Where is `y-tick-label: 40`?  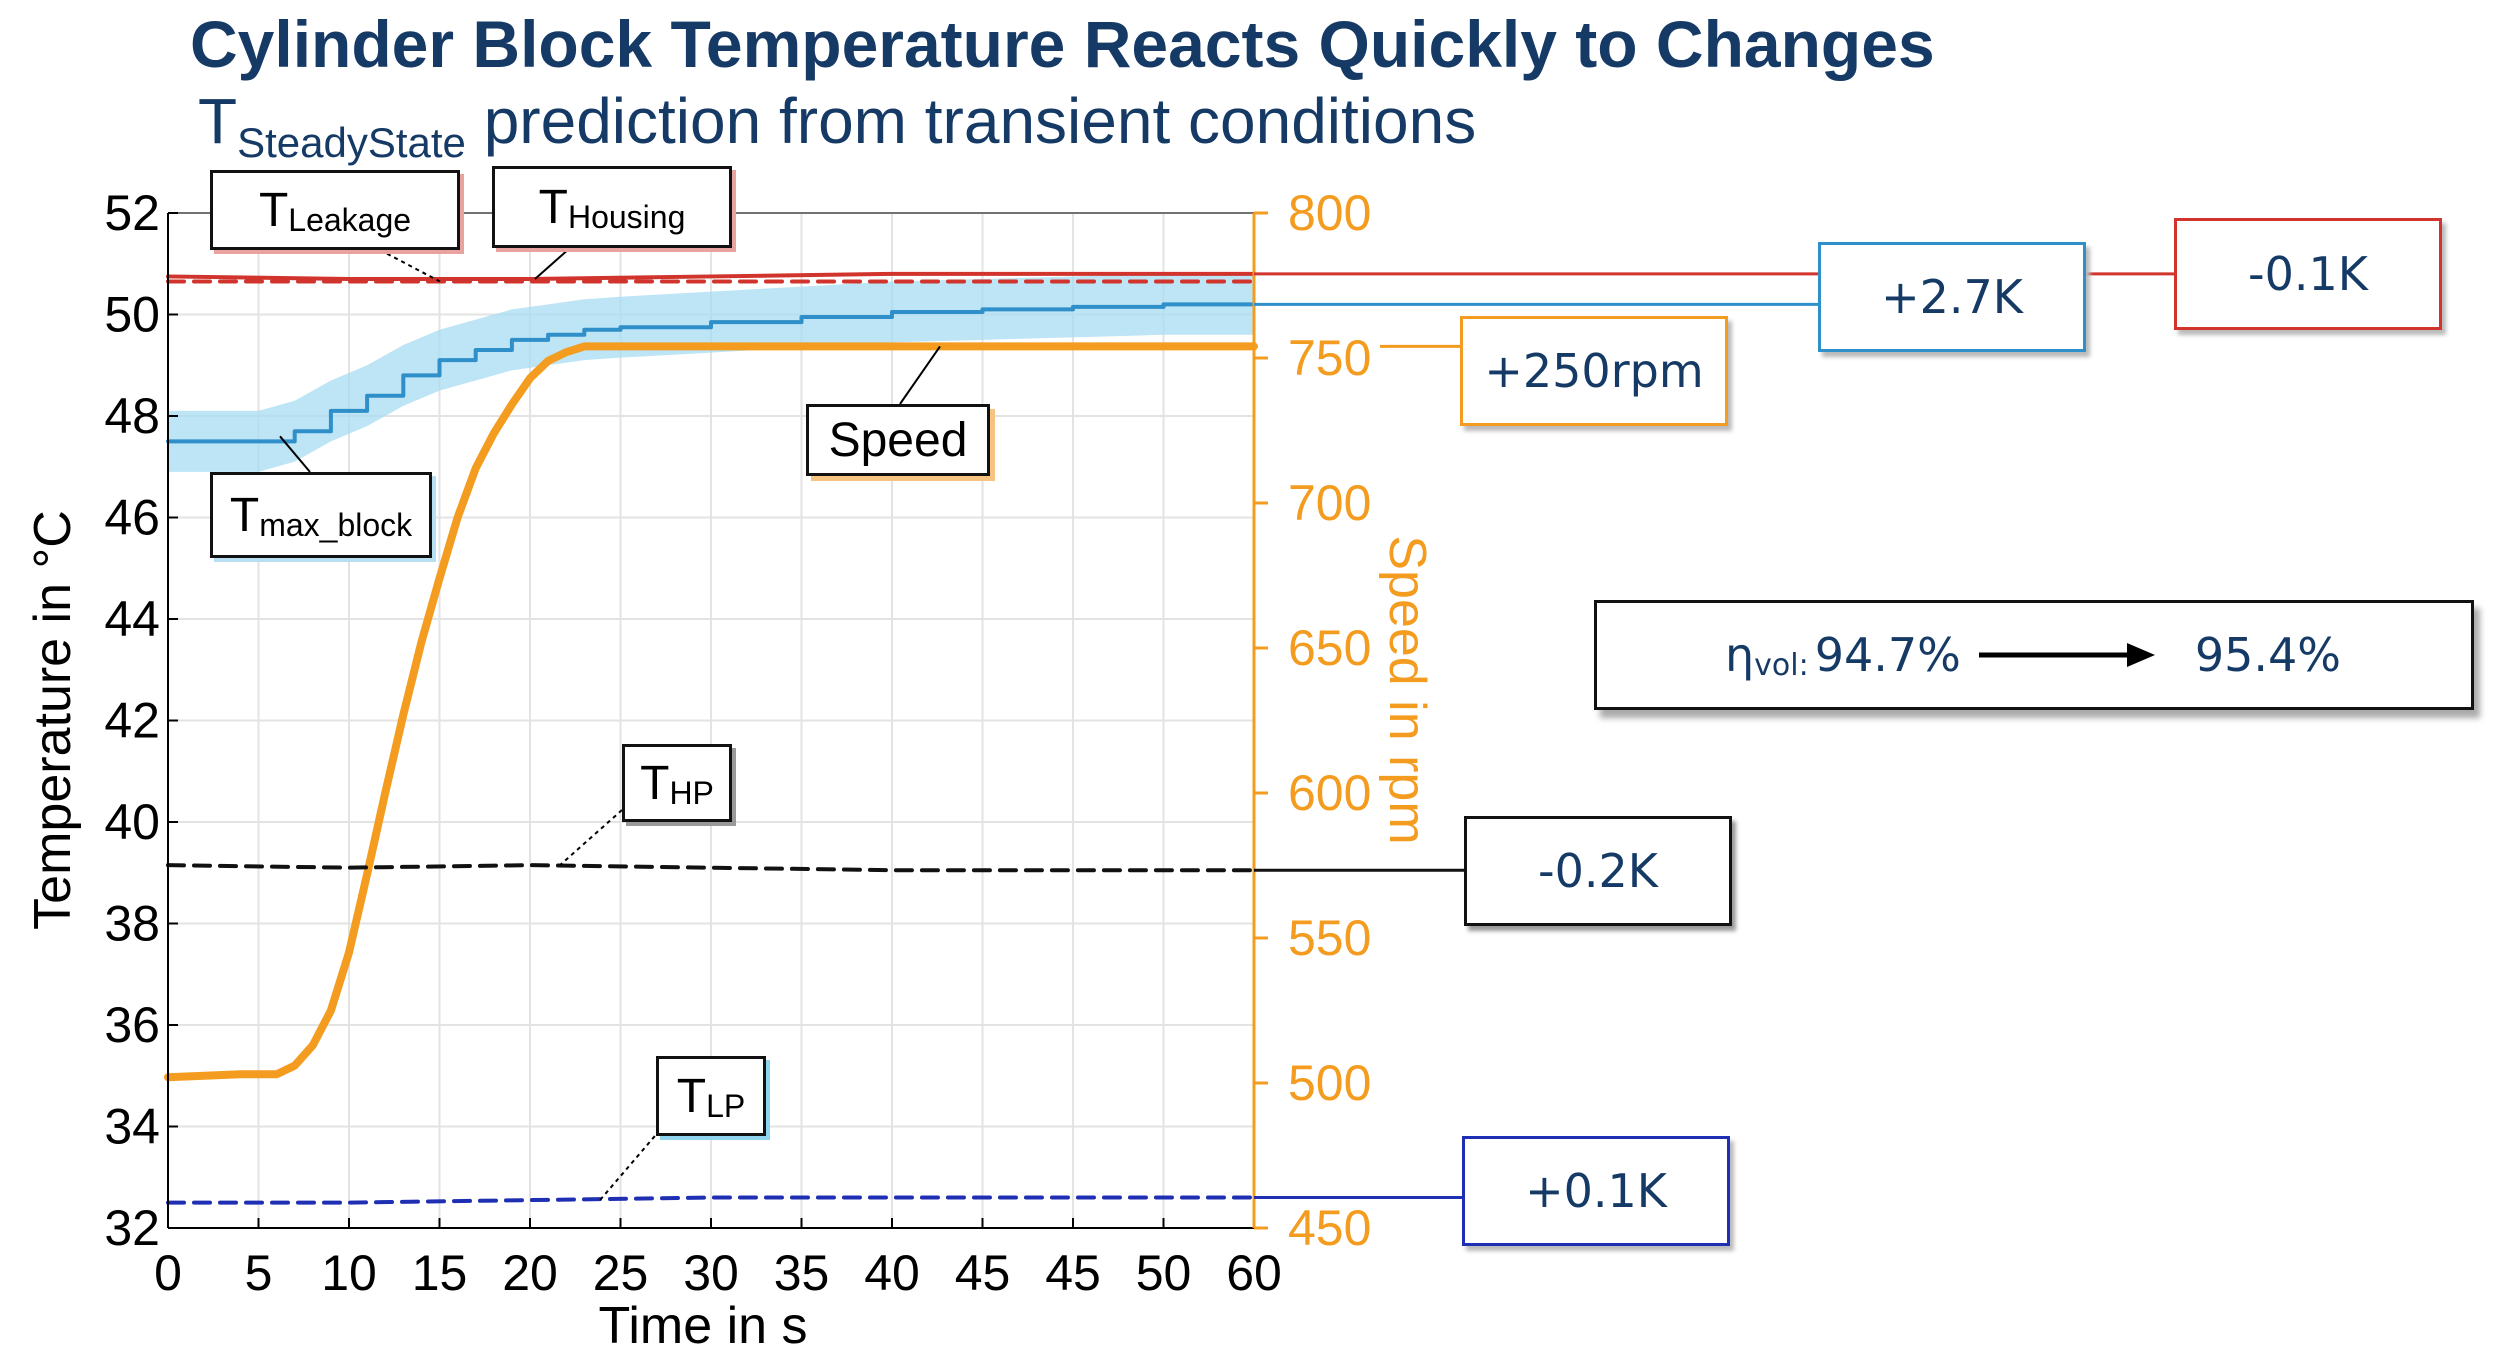 y-tick-label: 40 is located at coordinates (132, 822).